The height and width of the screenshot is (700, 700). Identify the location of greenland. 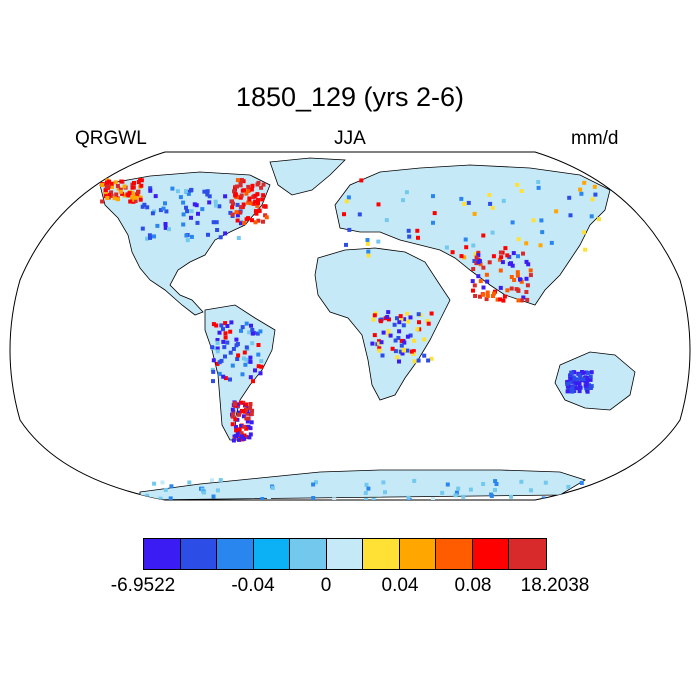
(307, 176).